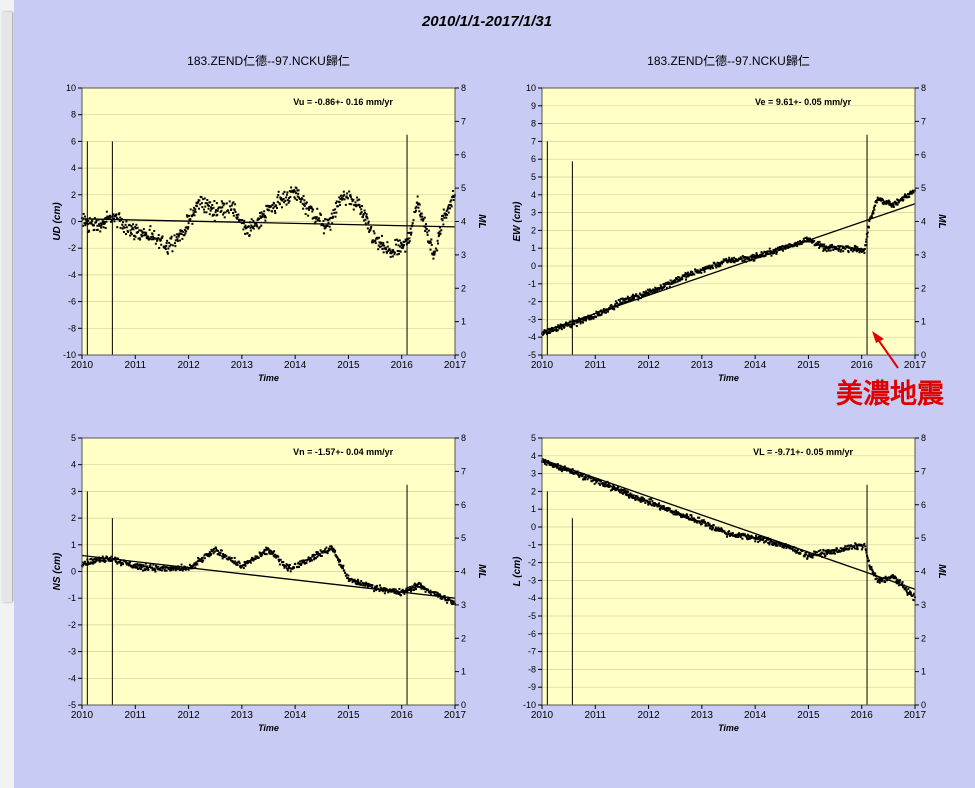  I want to click on y-tick-label: 5, so click(73, 438).